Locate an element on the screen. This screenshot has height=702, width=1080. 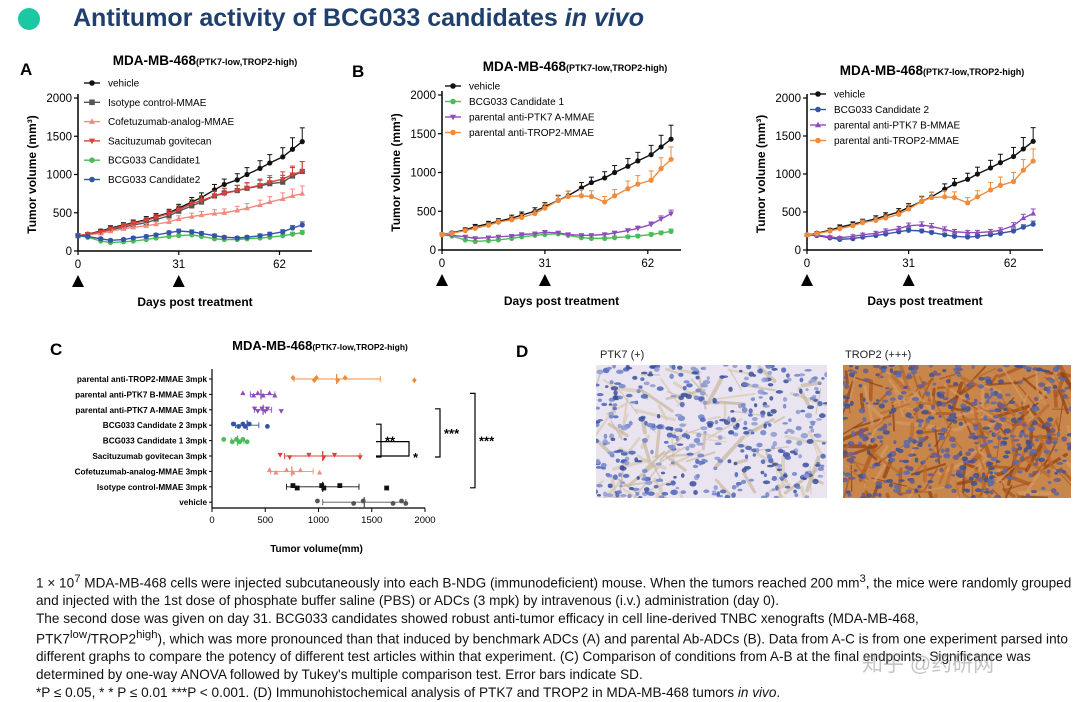
legend-label: parental anti-PTK7 B-MMAE is located at coordinates (897, 126).